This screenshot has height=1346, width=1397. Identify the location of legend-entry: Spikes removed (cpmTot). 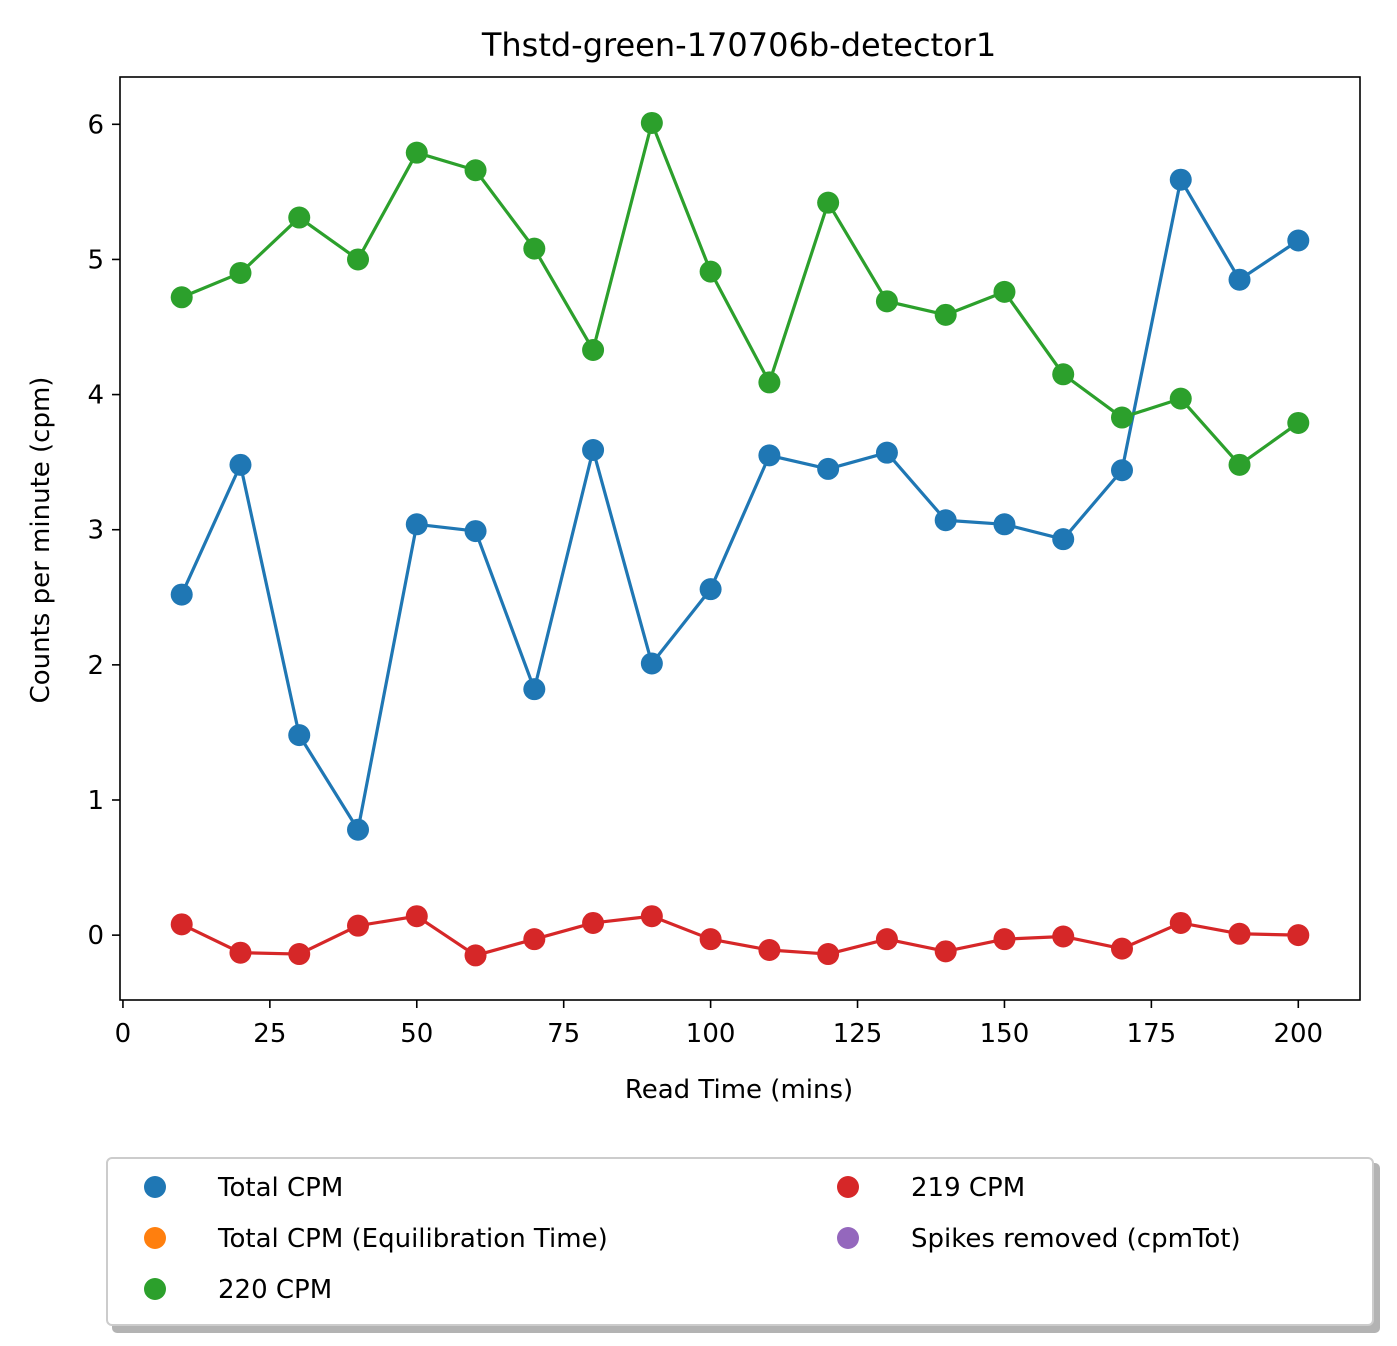
(1039, 1239).